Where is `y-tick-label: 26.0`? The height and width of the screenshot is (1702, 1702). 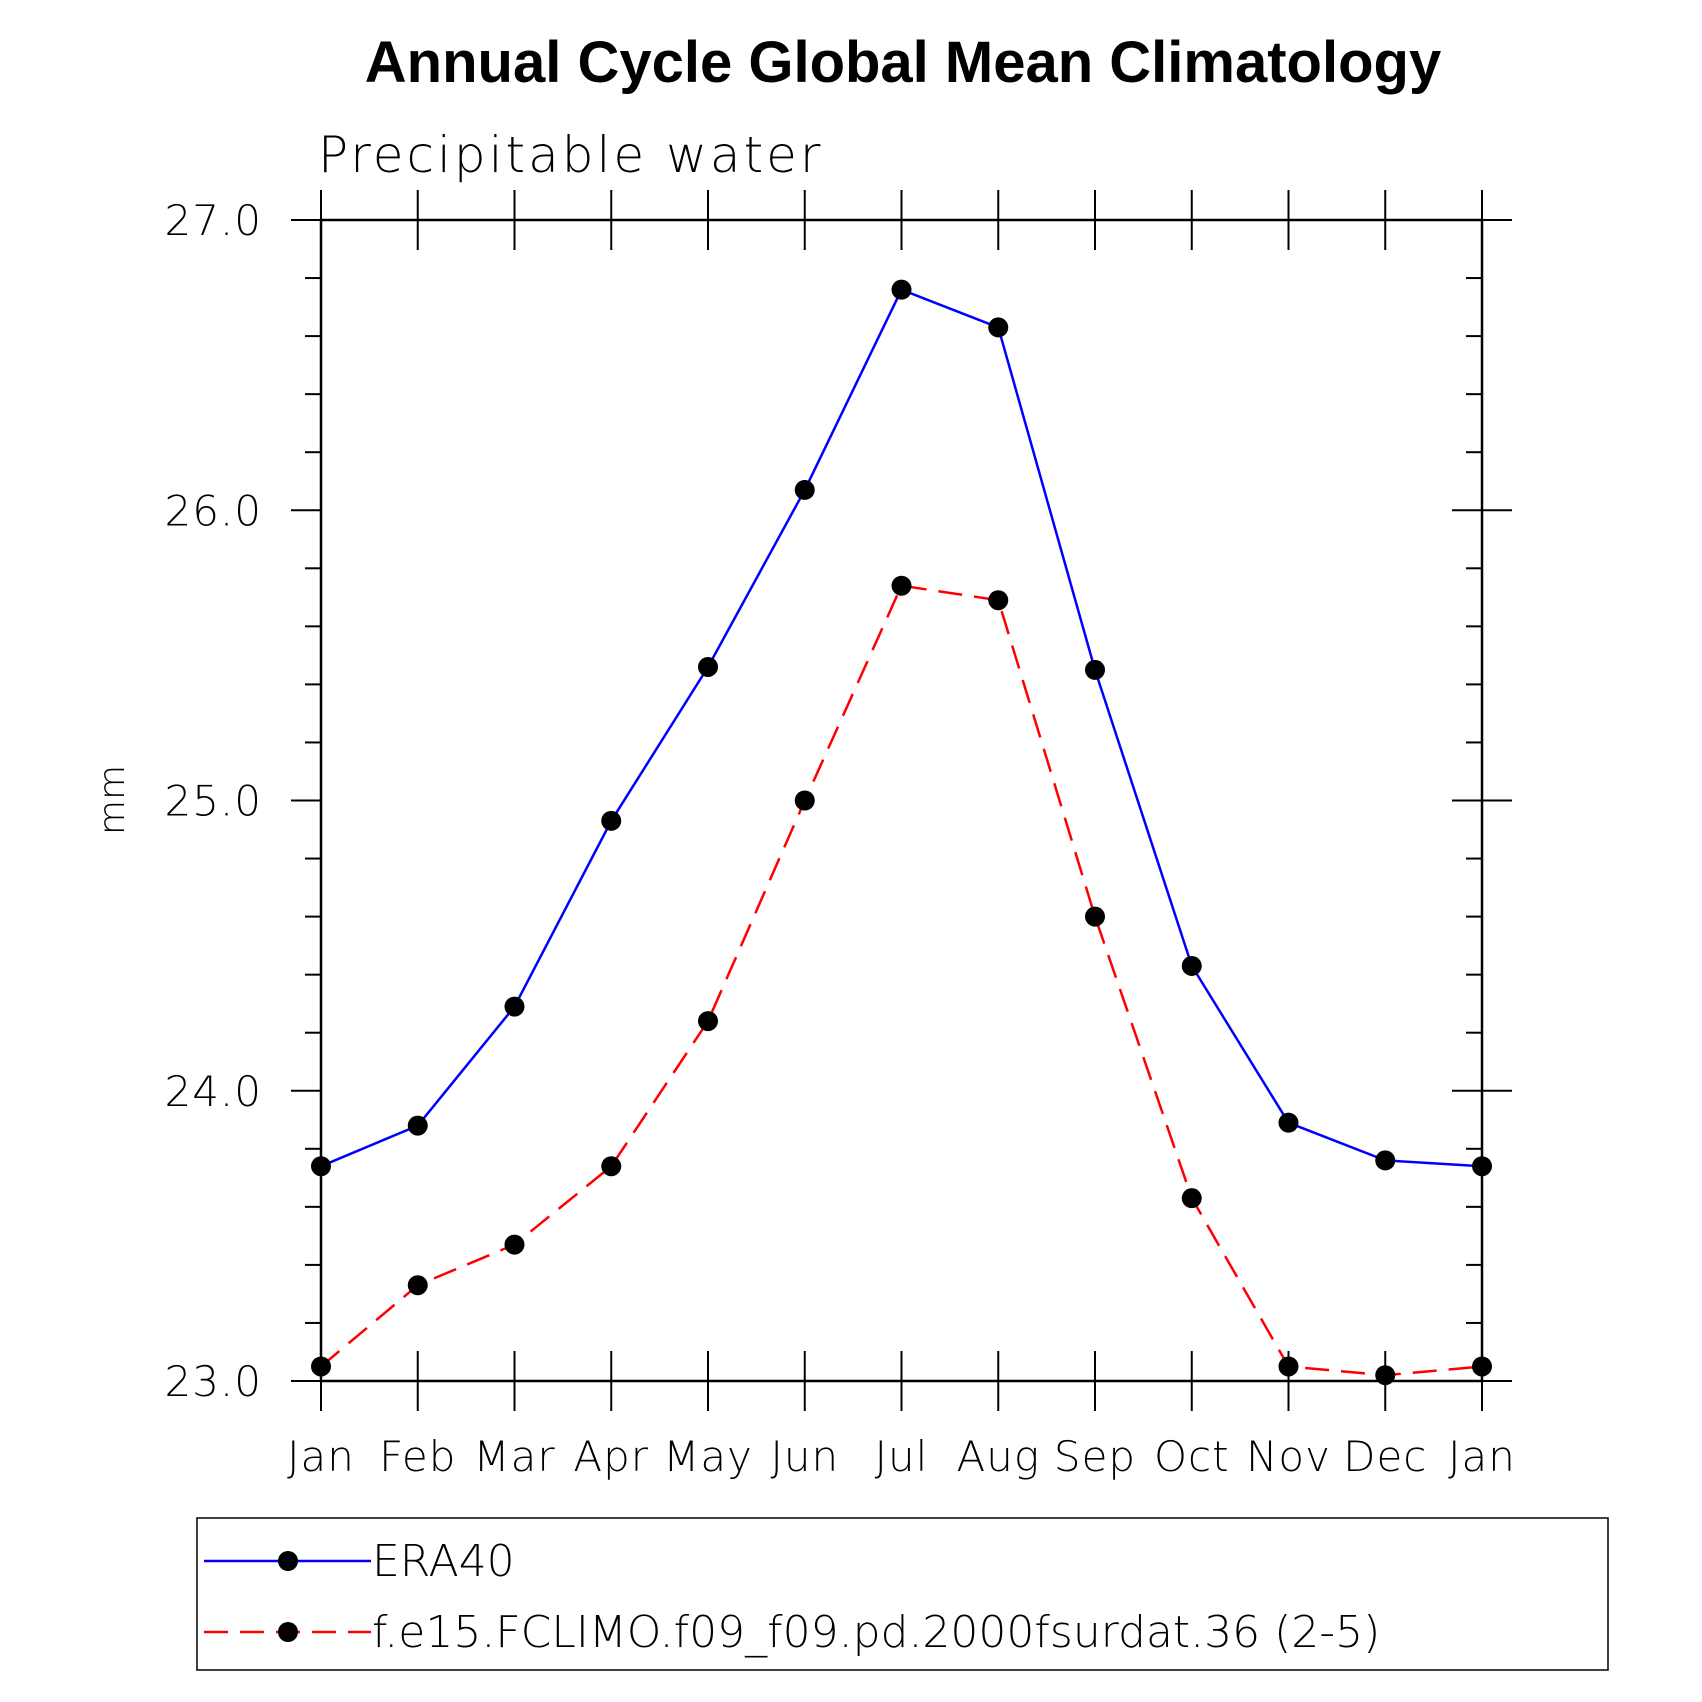
y-tick-label: 26.0 is located at coordinates (213, 510).